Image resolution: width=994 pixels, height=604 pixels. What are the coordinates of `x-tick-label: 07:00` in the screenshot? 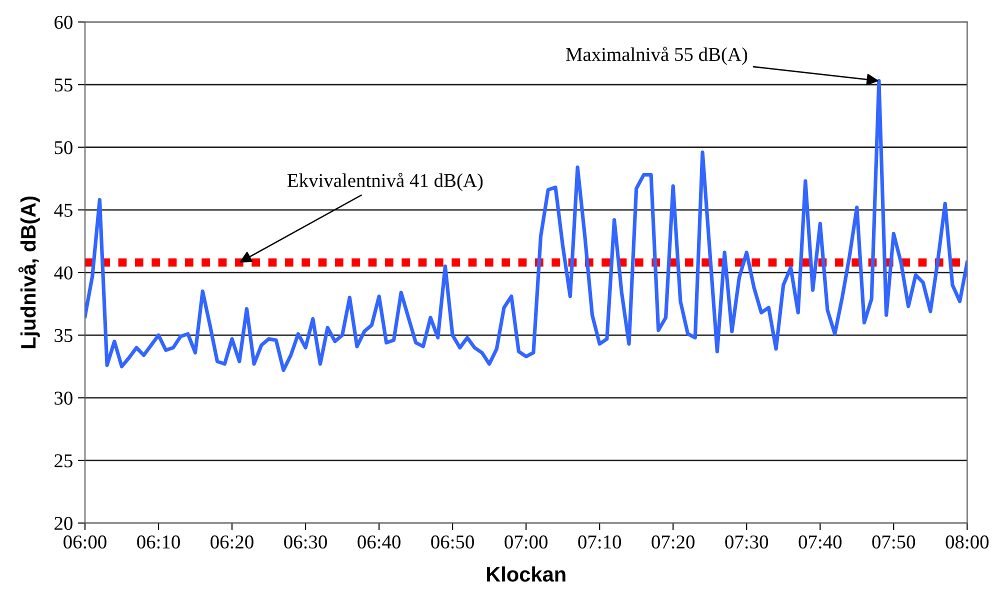 It's located at (526, 542).